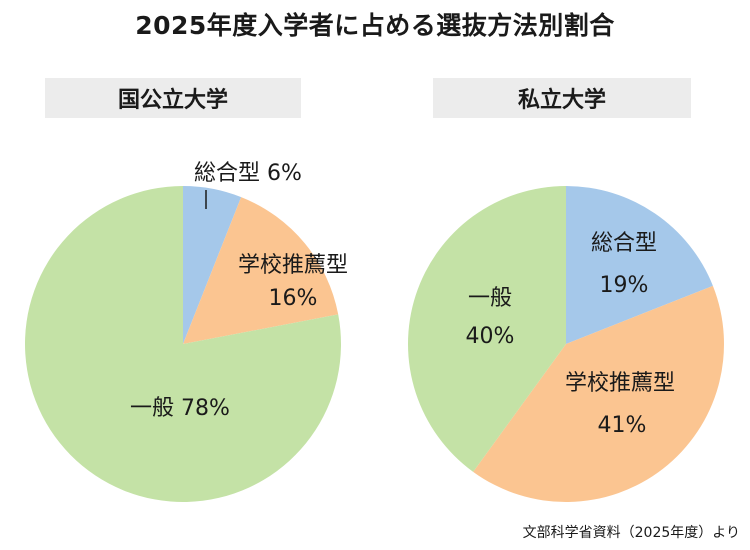 The image size is (750, 550). What do you see at coordinates (293, 298) in the screenshot?
I see `label-left-gakko-pct: 16%` at bounding box center [293, 298].